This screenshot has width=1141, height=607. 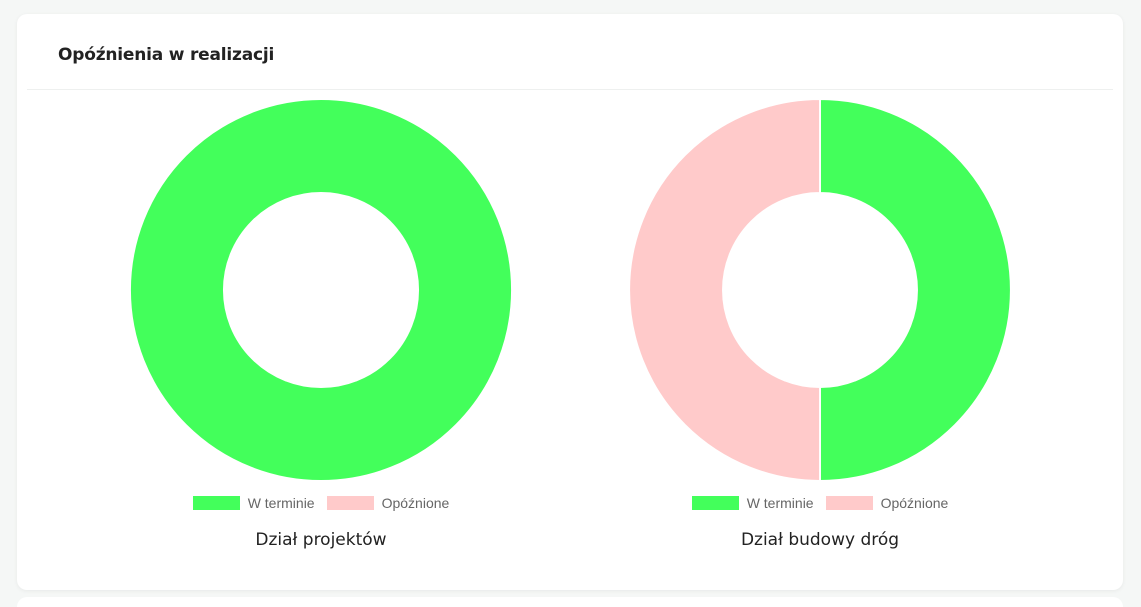 I want to click on card-title: Opóźnienia w realizacji, so click(x=166, y=55).